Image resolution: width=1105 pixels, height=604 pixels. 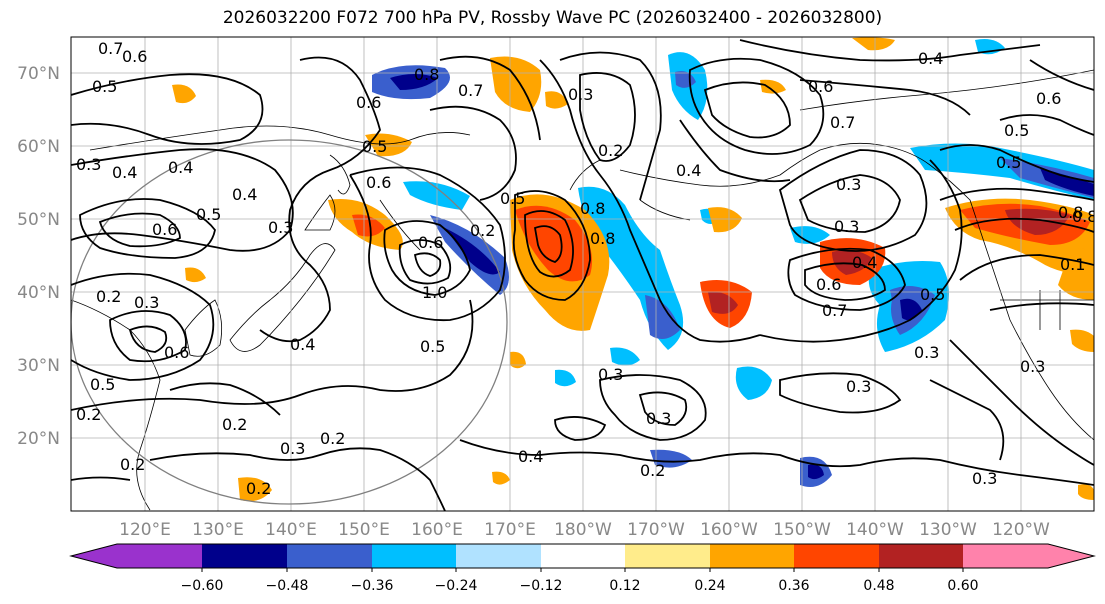 What do you see at coordinates (434, 292) in the screenshot?
I see `contour-label: 1.0` at bounding box center [434, 292].